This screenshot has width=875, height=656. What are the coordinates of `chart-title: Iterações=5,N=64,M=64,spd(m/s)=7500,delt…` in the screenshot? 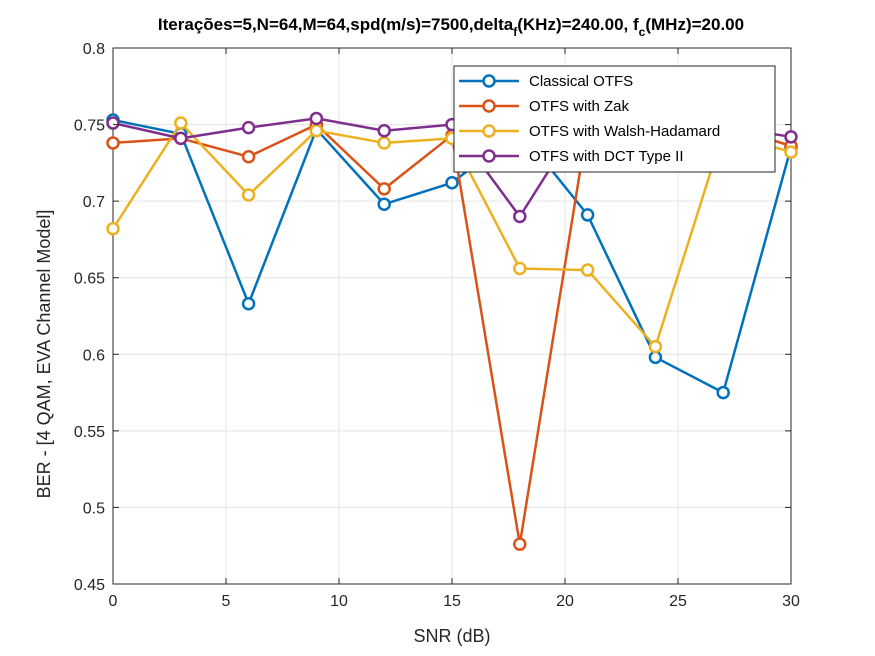 It's located at (451, 27).